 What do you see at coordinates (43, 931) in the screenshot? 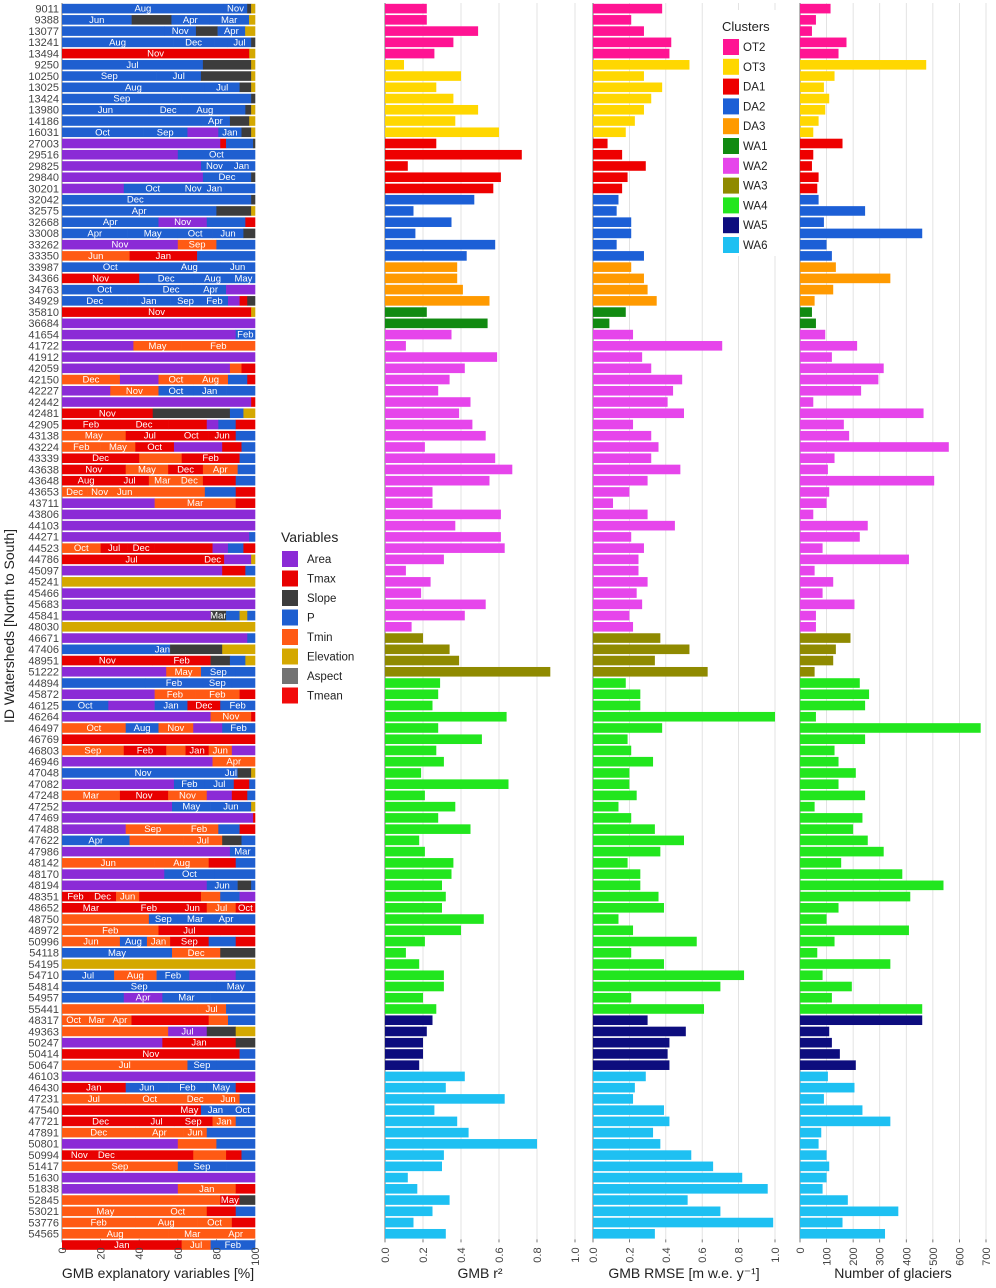
I see `watershed-id: 48972` at bounding box center [43, 931].